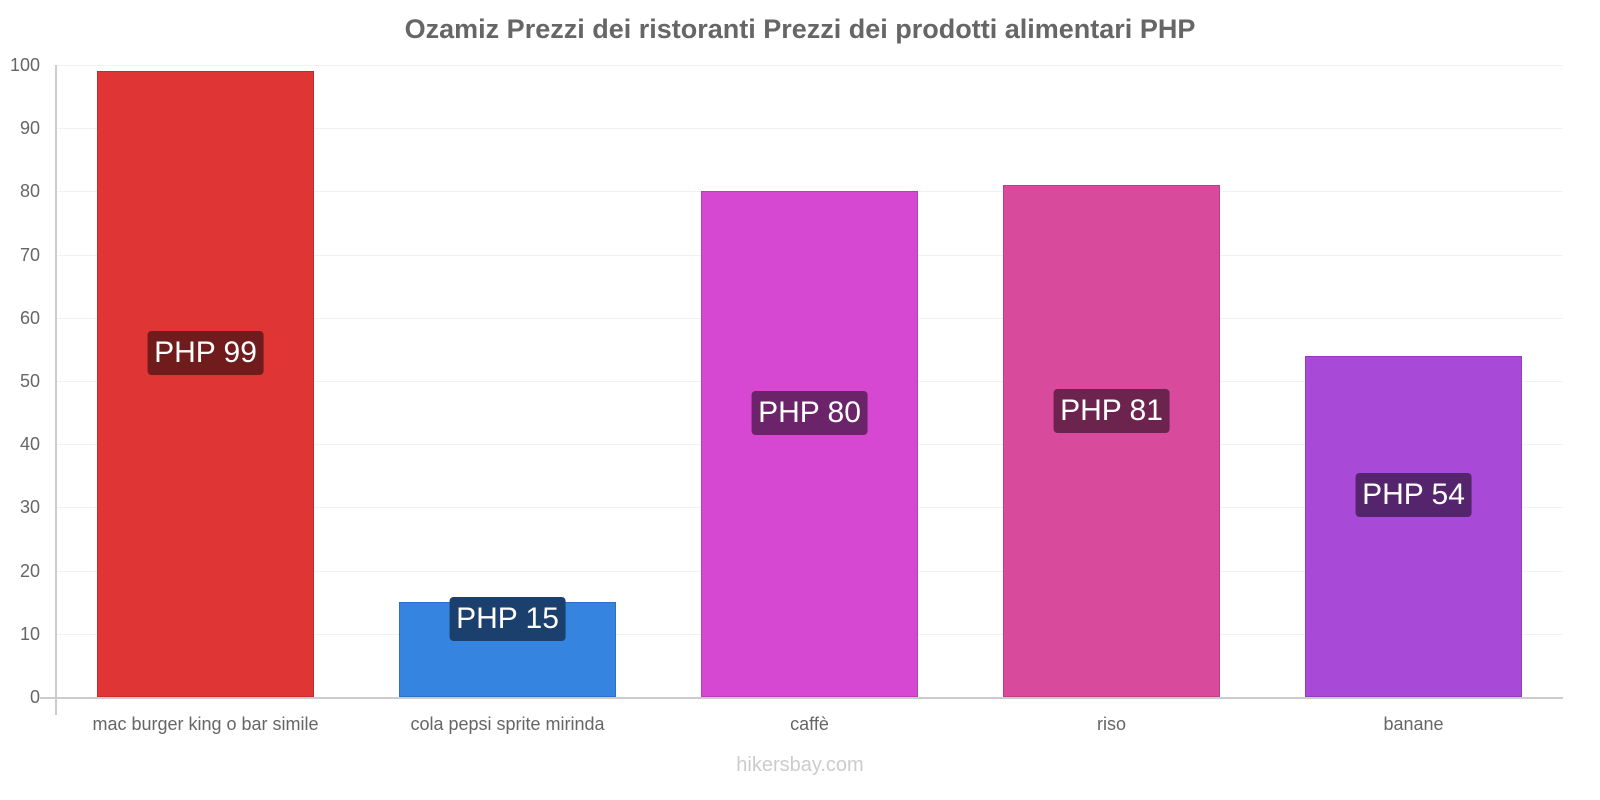 Image resolution: width=1600 pixels, height=800 pixels. I want to click on y-tick-label: 60, so click(29, 317).